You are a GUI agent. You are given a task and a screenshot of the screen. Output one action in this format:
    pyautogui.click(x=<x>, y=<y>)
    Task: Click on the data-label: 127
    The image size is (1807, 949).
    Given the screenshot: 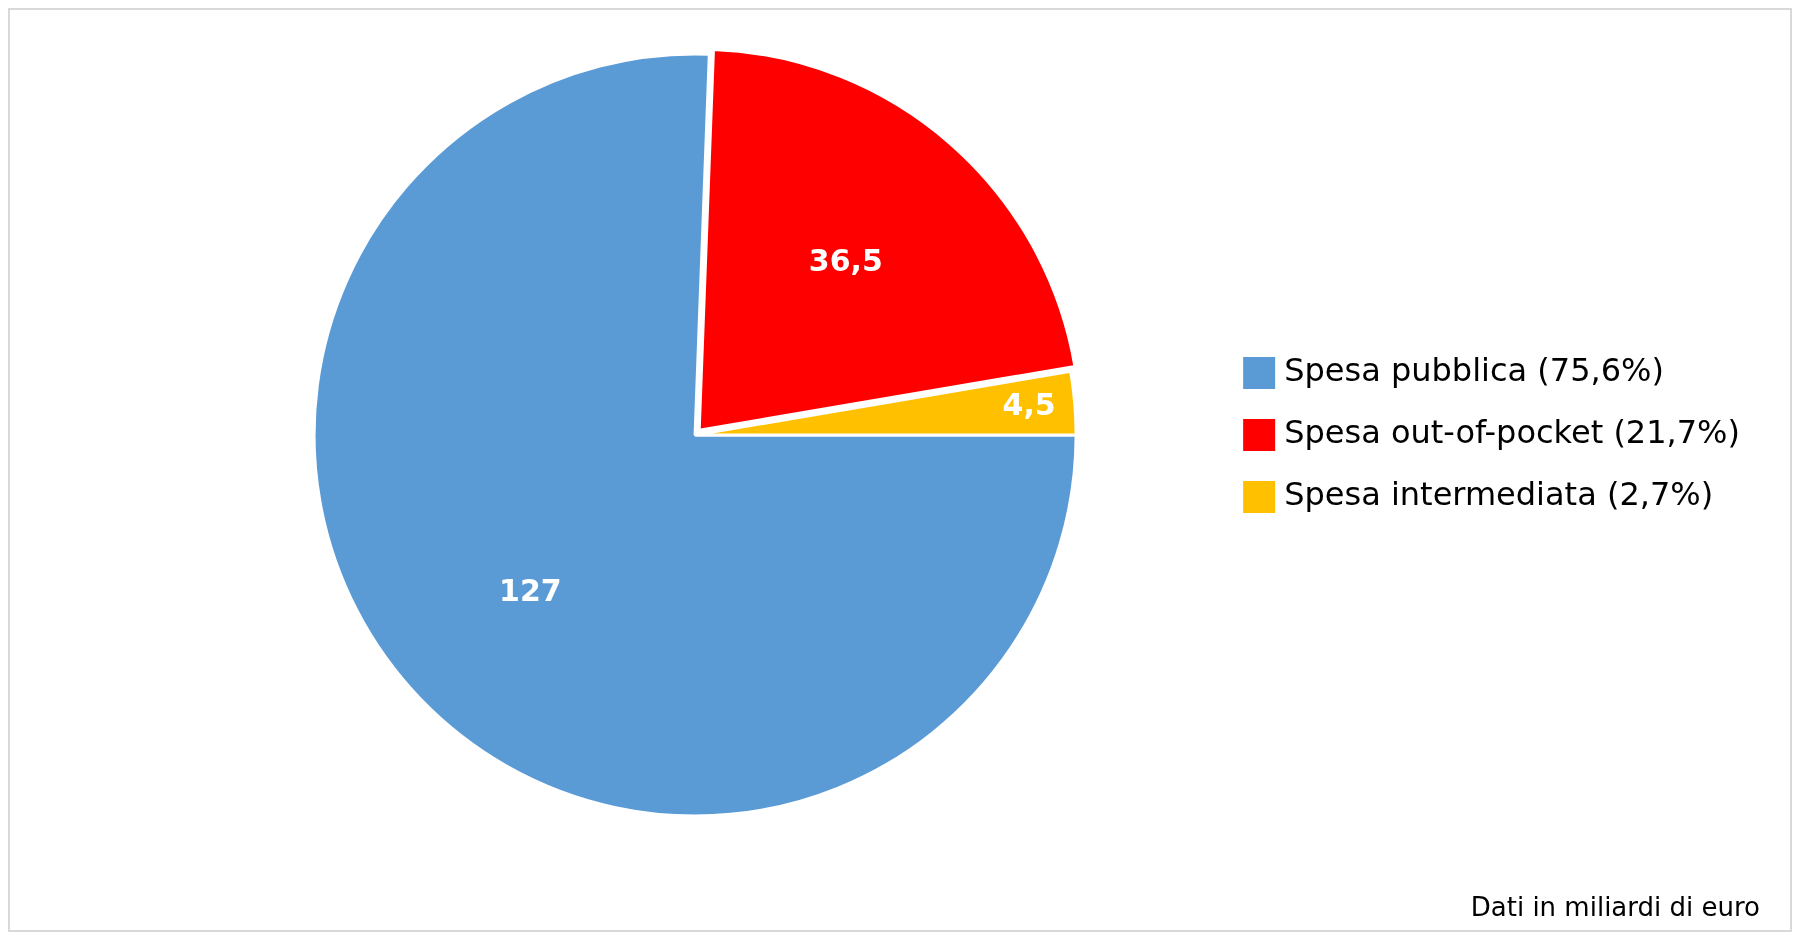 What is the action you would take?
    pyautogui.click(x=530, y=591)
    